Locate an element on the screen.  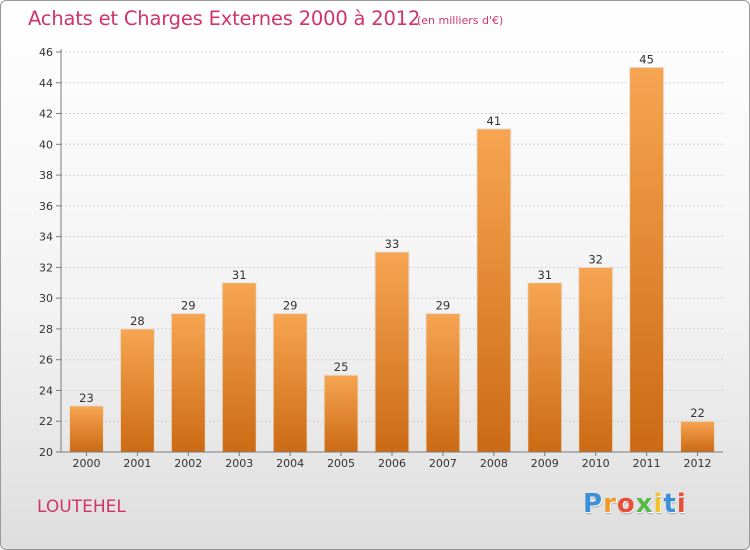
y-tick-label: 22 is located at coordinates (46, 421).